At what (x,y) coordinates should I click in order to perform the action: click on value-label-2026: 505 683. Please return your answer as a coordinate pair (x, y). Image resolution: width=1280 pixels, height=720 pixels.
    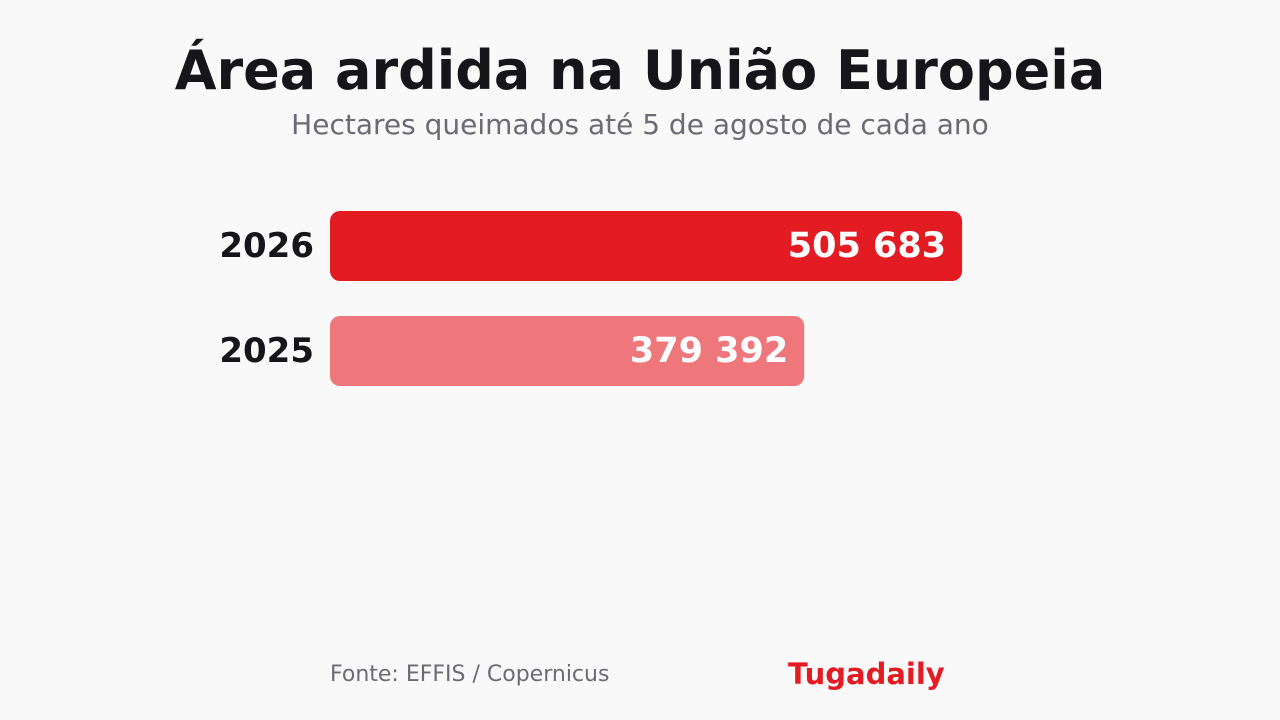
    Looking at the image, I should click on (867, 246).